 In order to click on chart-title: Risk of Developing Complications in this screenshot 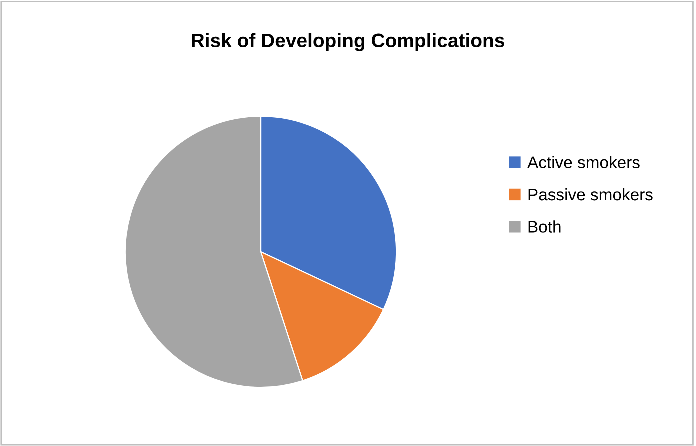, I will do `click(348, 42)`.